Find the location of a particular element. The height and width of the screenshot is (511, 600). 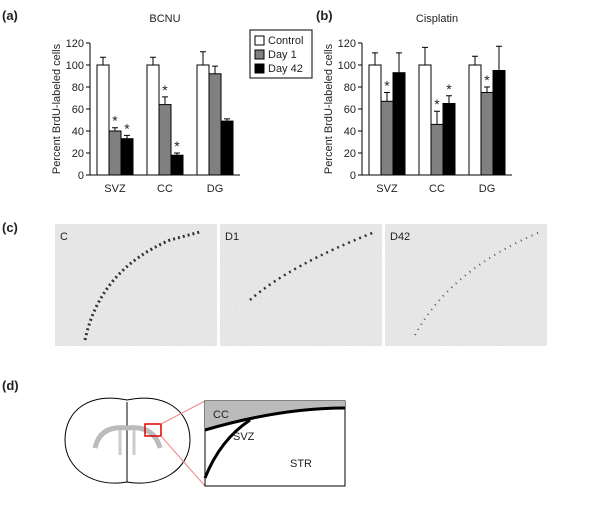

chart-title: BCNU is located at coordinates (164, 19).